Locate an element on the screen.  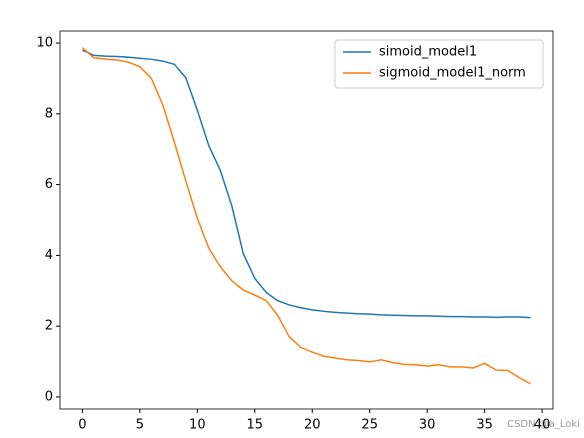
legend-label: sigmoid_model1_norm is located at coordinates (452, 73).